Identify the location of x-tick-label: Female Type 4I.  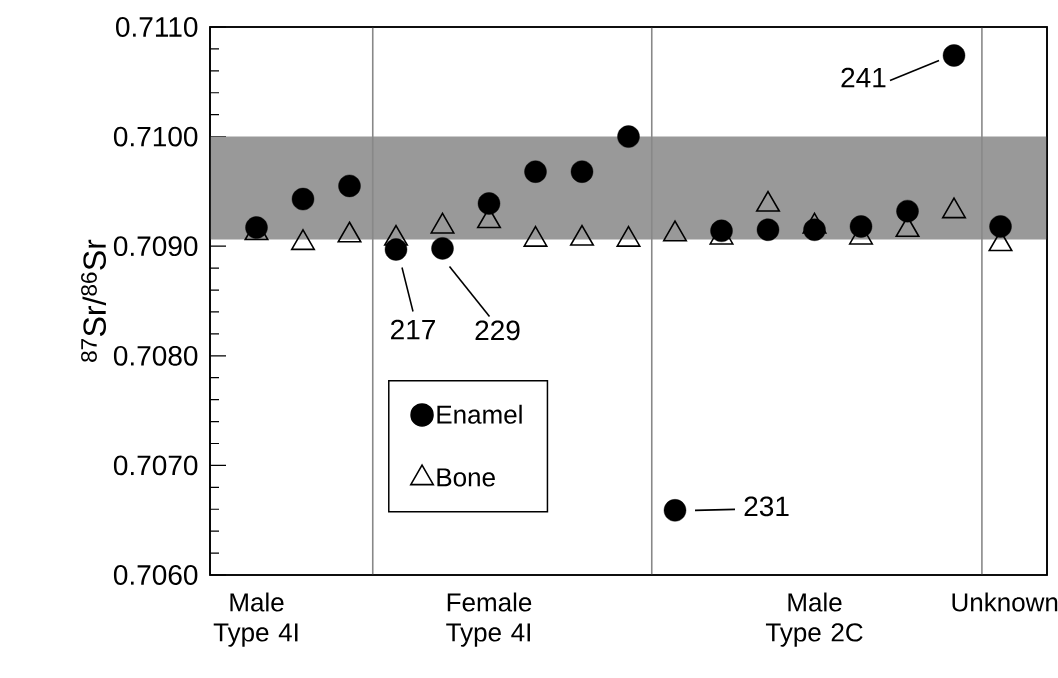
(489, 619).